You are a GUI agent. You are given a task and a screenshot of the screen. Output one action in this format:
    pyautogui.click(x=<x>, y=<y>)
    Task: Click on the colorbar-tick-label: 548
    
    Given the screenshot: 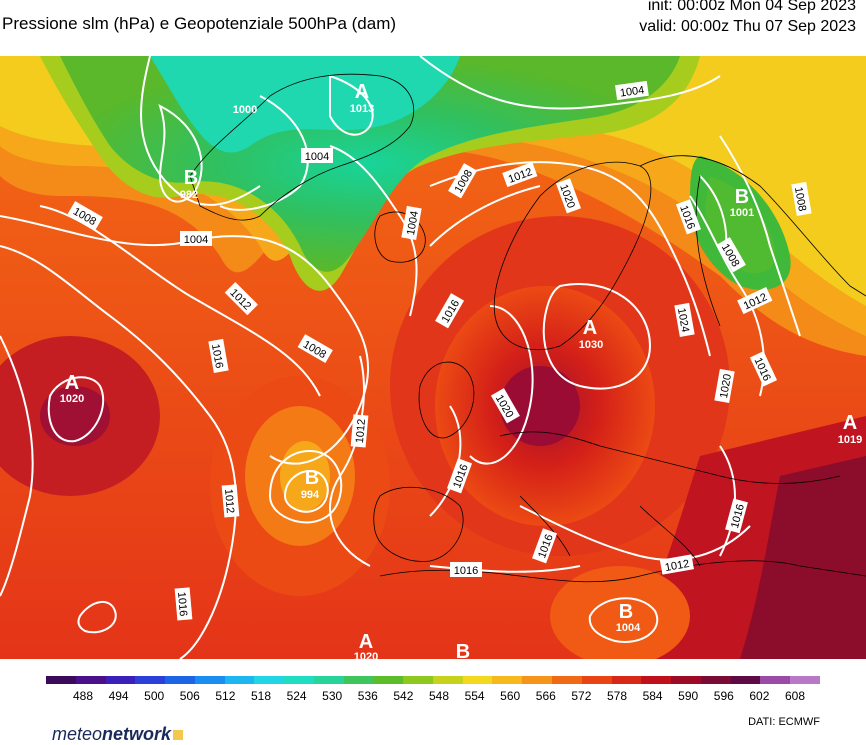 What is the action you would take?
    pyautogui.click(x=439, y=696)
    